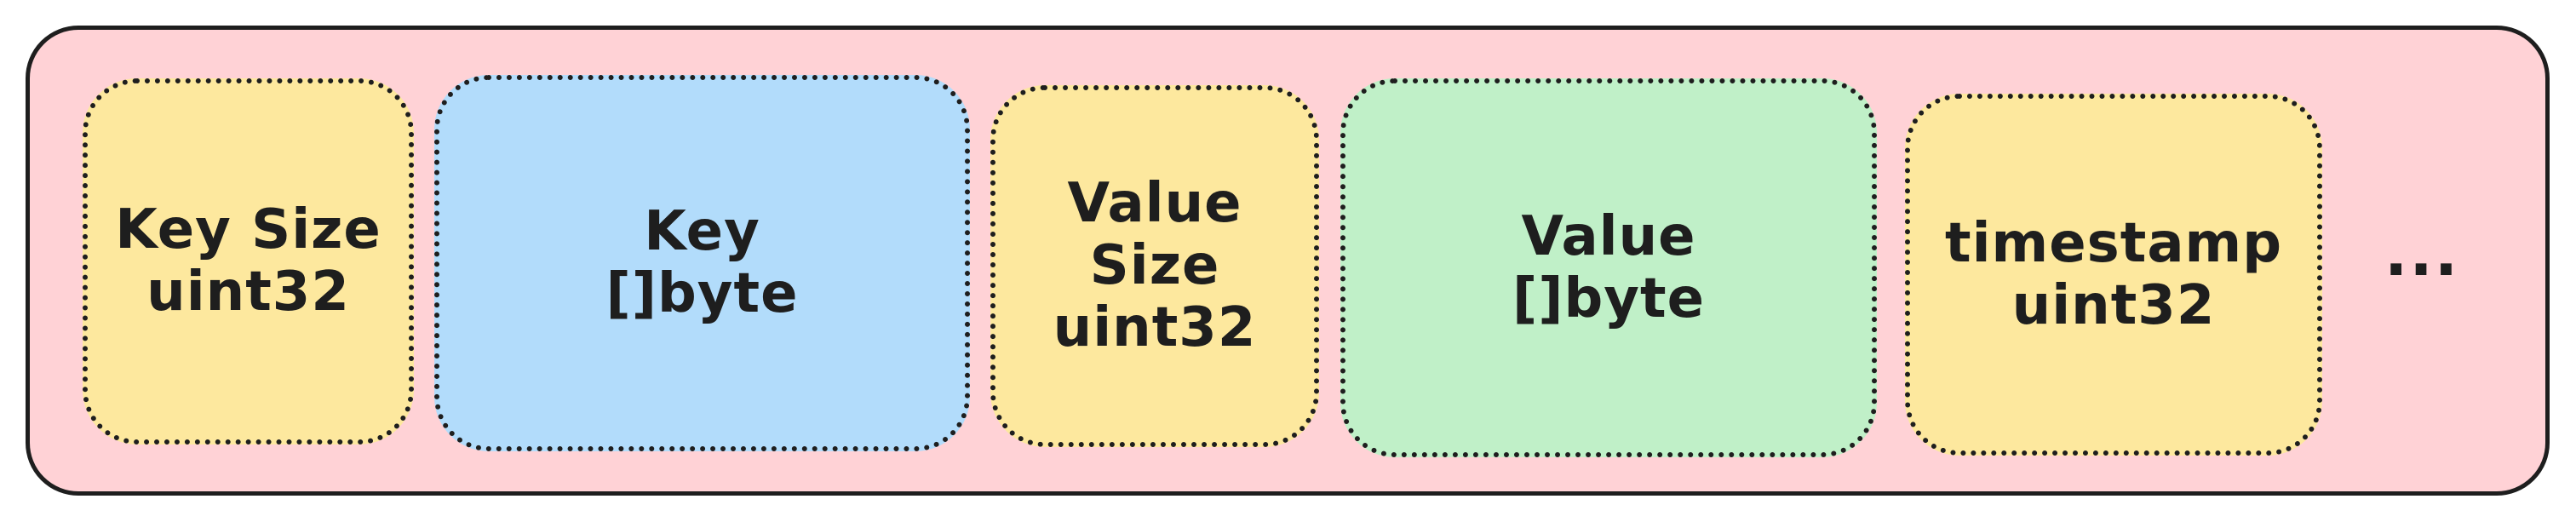  Describe the element at coordinates (248, 230) in the screenshot. I see `key-size-label: Key Size` at that location.